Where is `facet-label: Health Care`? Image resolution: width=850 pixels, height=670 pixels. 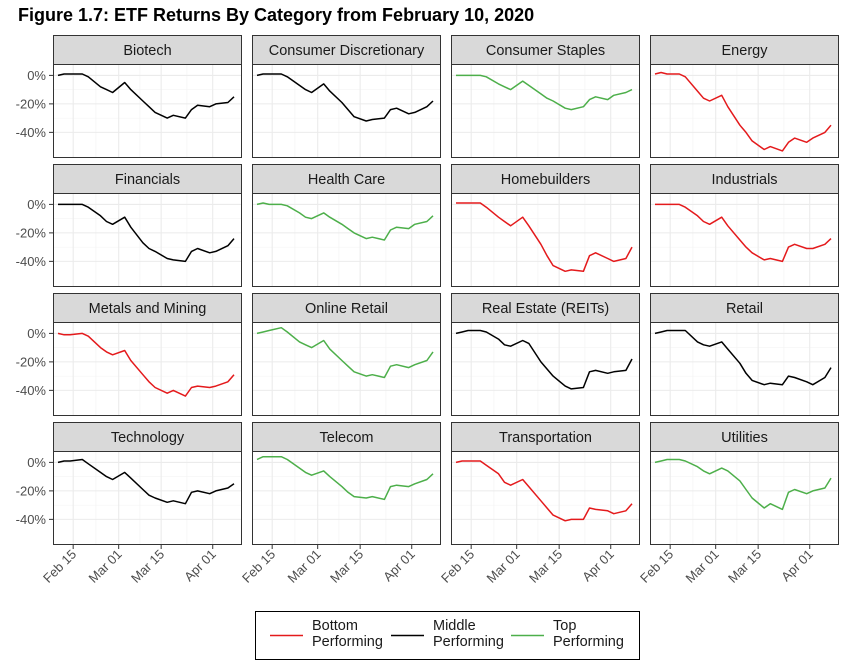
facet-label: Health Care is located at coordinates (346, 180).